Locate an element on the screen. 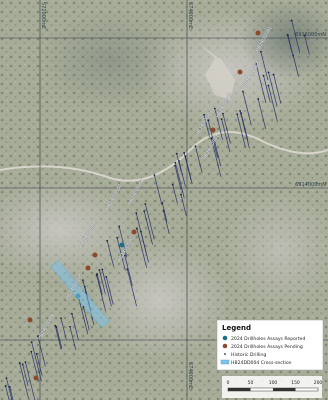 The height and width of the screenshot is (400, 328). grid-label: 574000mE is located at coordinates (190, 15).